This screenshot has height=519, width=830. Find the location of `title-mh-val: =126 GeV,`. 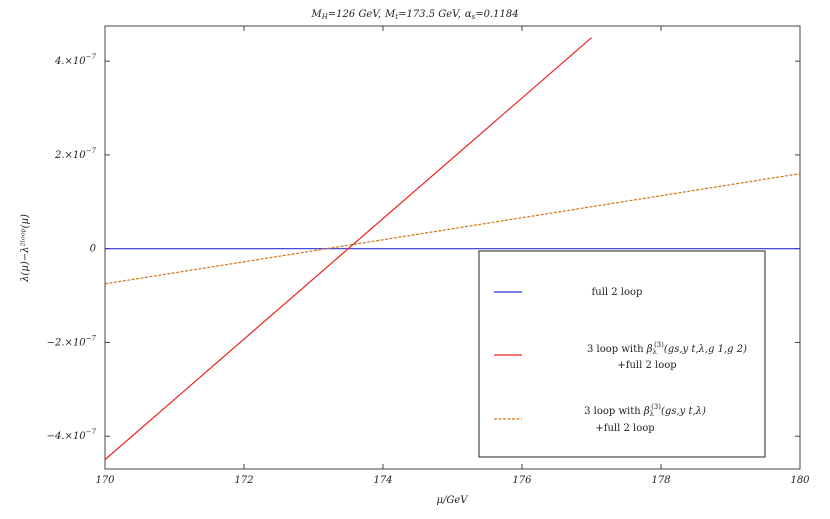

title-mh-val: =126 GeV, is located at coordinates (355, 14).